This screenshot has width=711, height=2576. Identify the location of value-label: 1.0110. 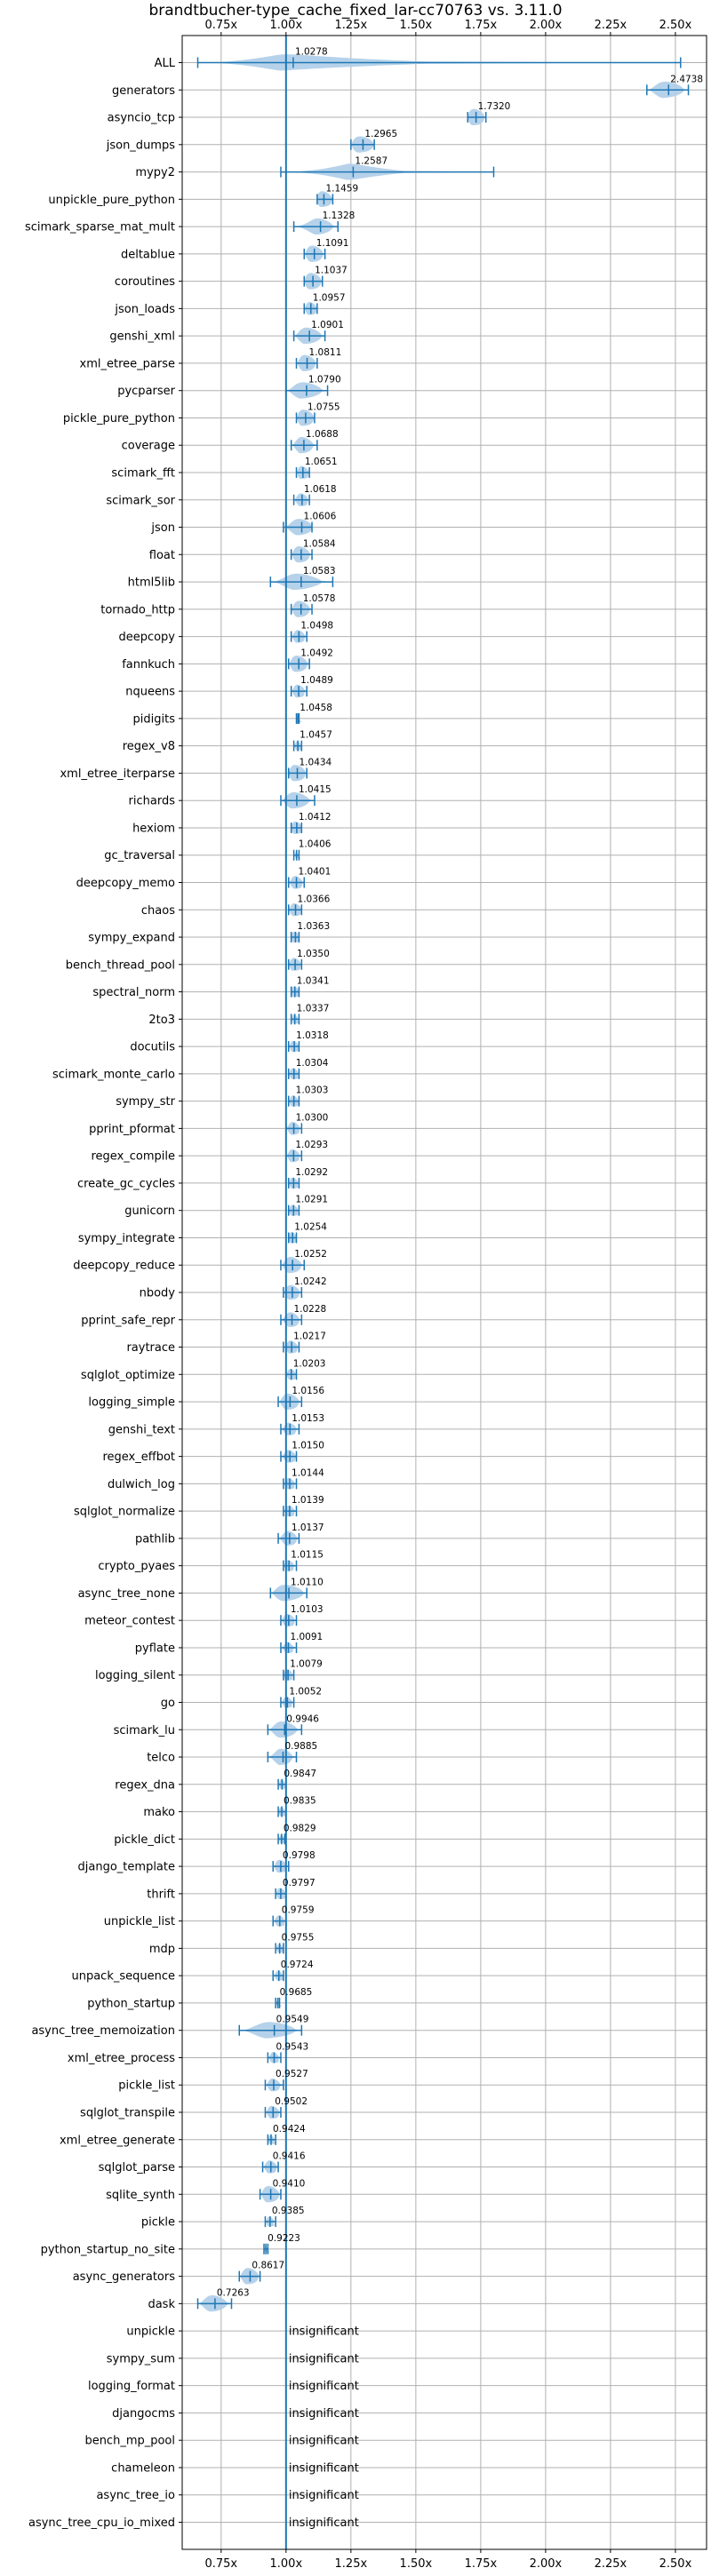
(307, 1582).